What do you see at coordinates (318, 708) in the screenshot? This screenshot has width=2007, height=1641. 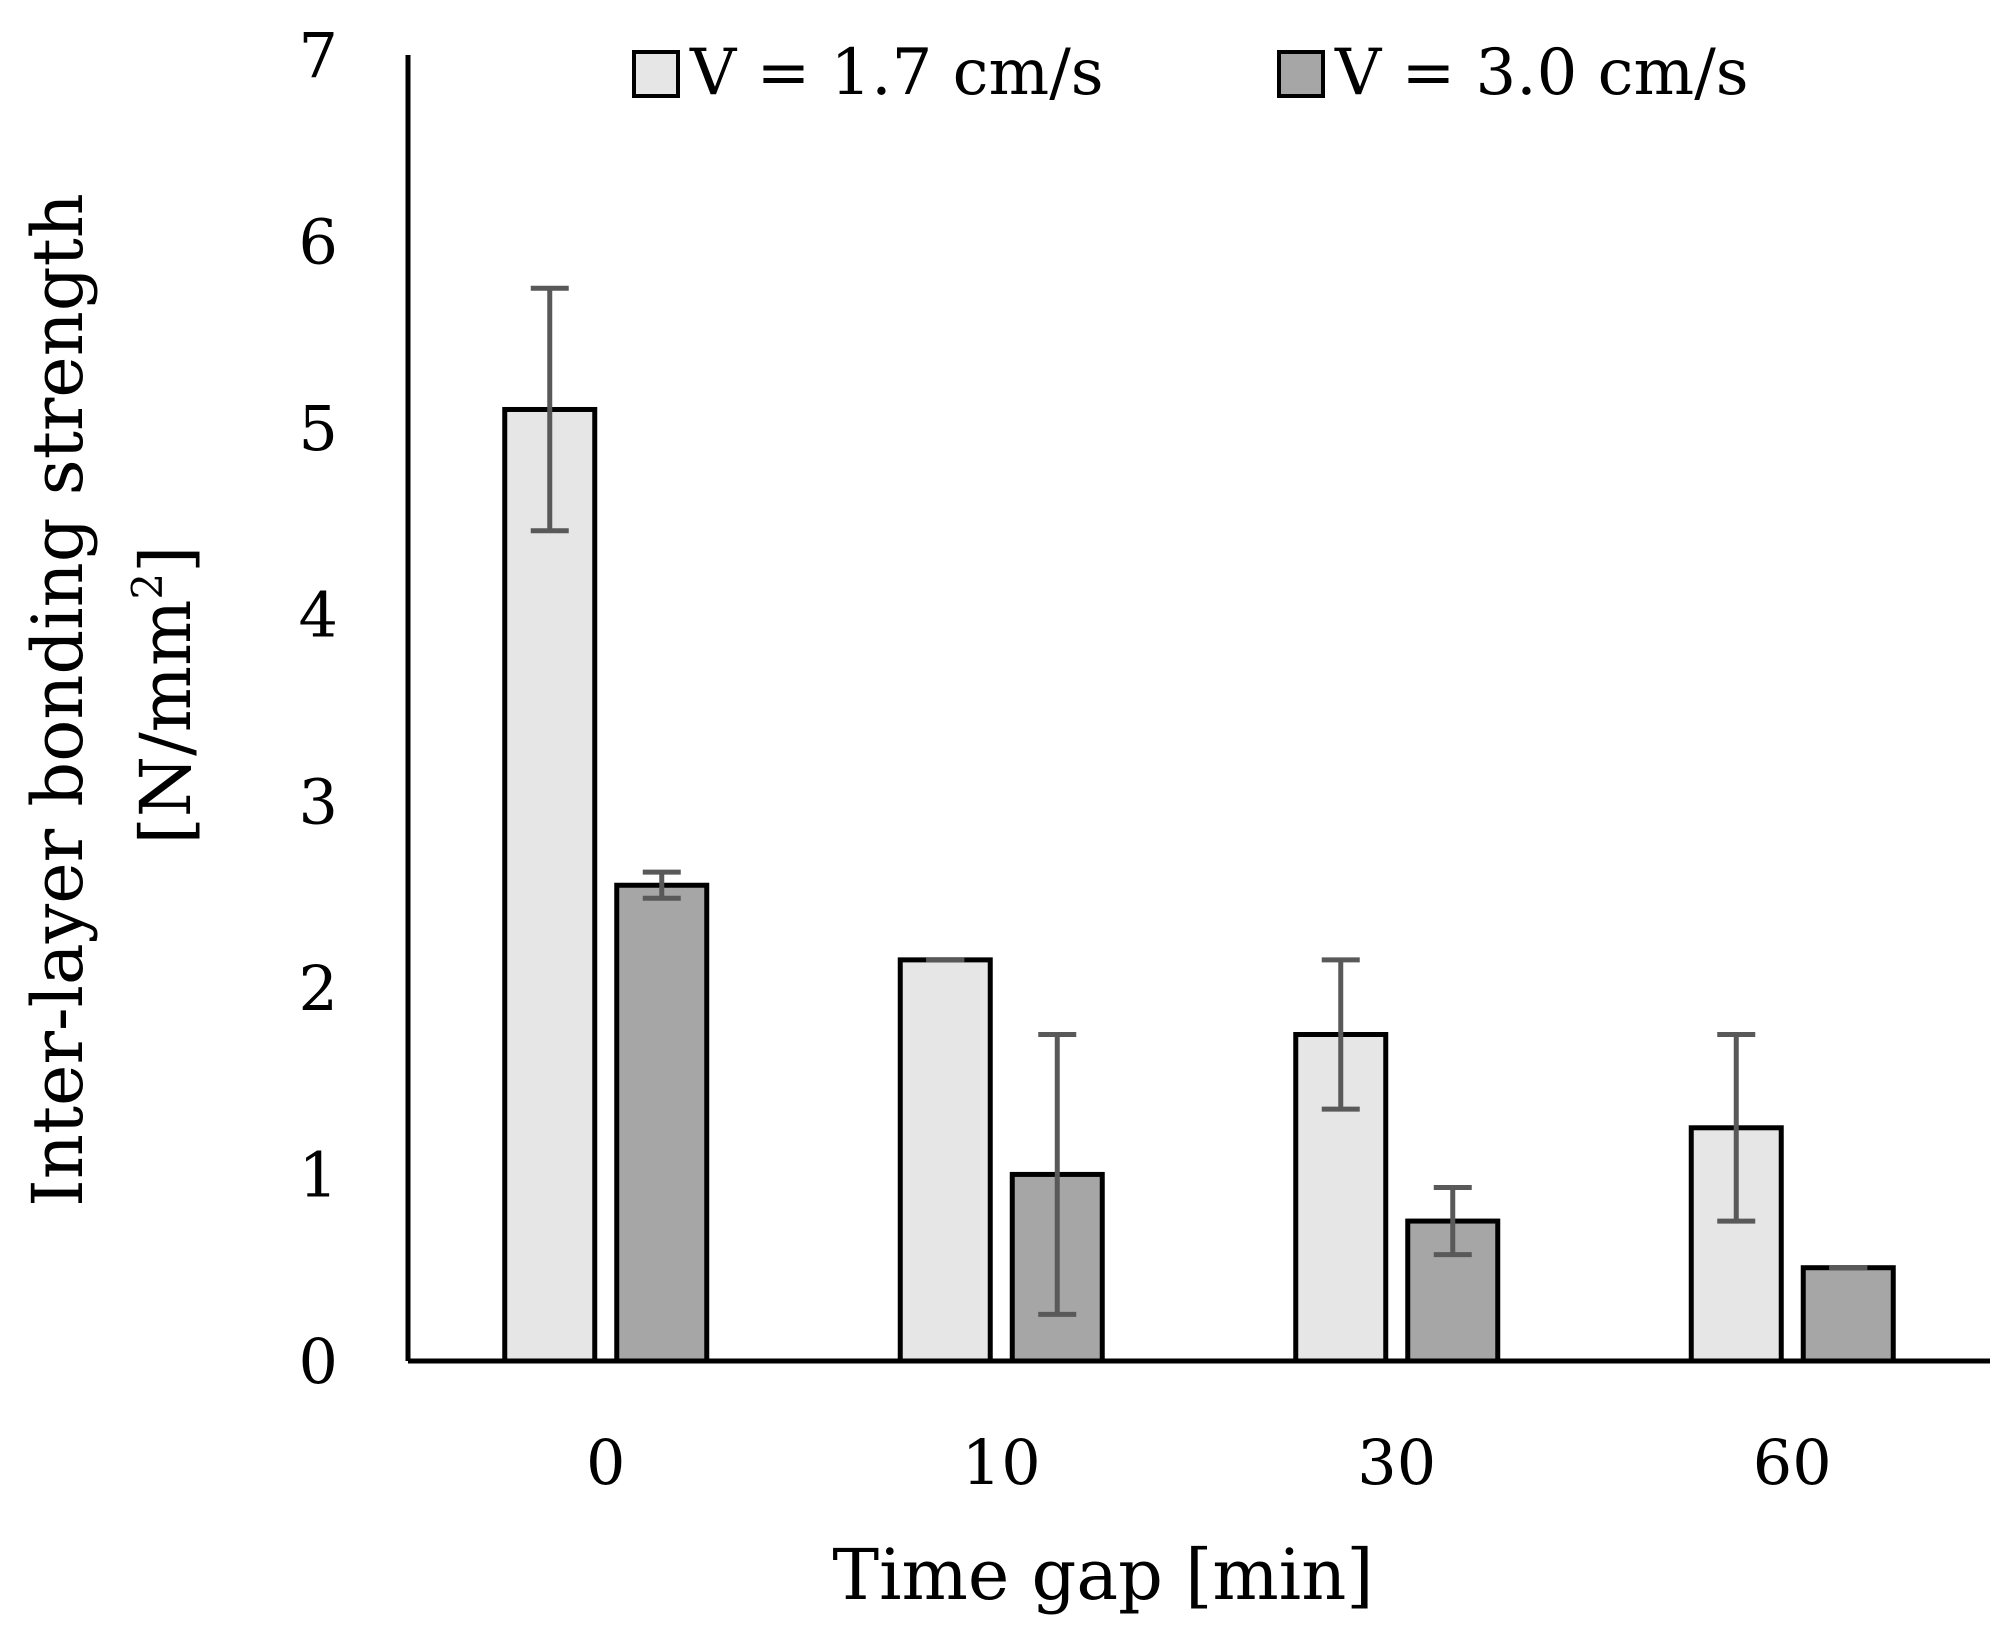 I see `y-tick-labels: 0 1 2 3 4 5 6 7` at bounding box center [318, 708].